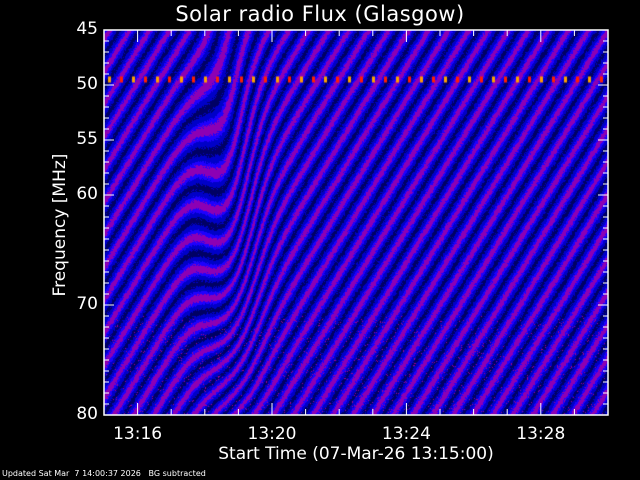 This screenshot has width=640, height=480. What do you see at coordinates (87, 29) in the screenshot?
I see `y-tick-label: 45` at bounding box center [87, 29].